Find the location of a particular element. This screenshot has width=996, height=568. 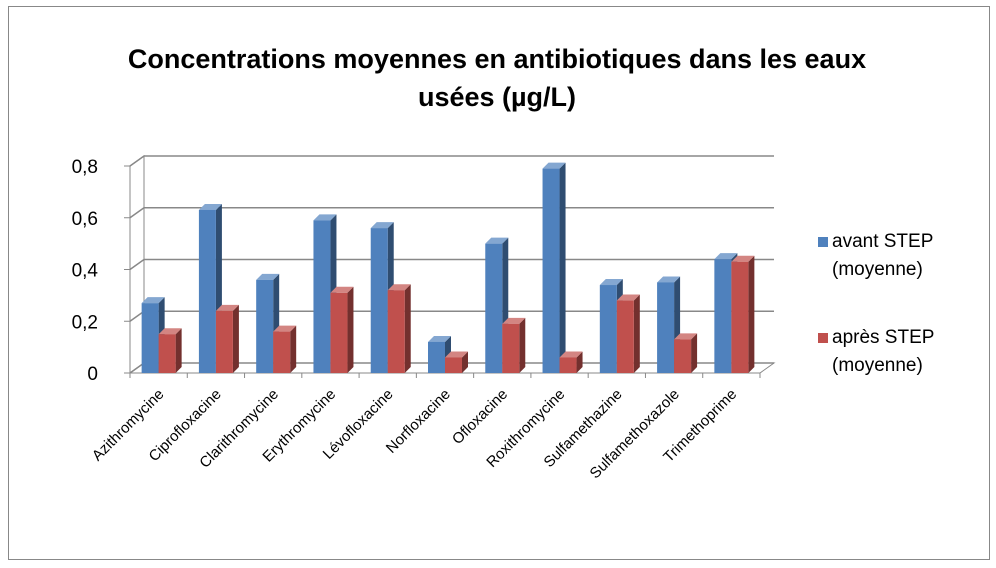

legend-label: avant STEP (moyenne) is located at coordinates (883, 255).